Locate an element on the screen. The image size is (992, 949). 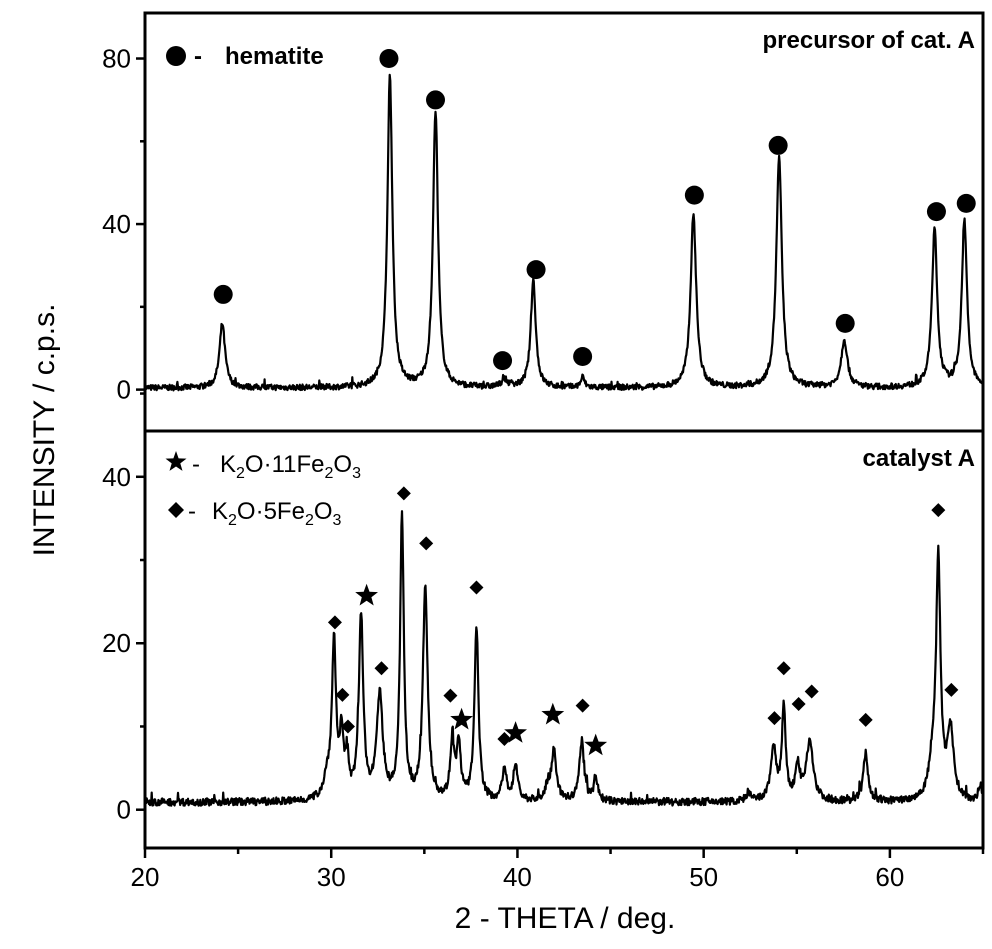
x-tick-label: 40 is located at coordinates (517, 877).